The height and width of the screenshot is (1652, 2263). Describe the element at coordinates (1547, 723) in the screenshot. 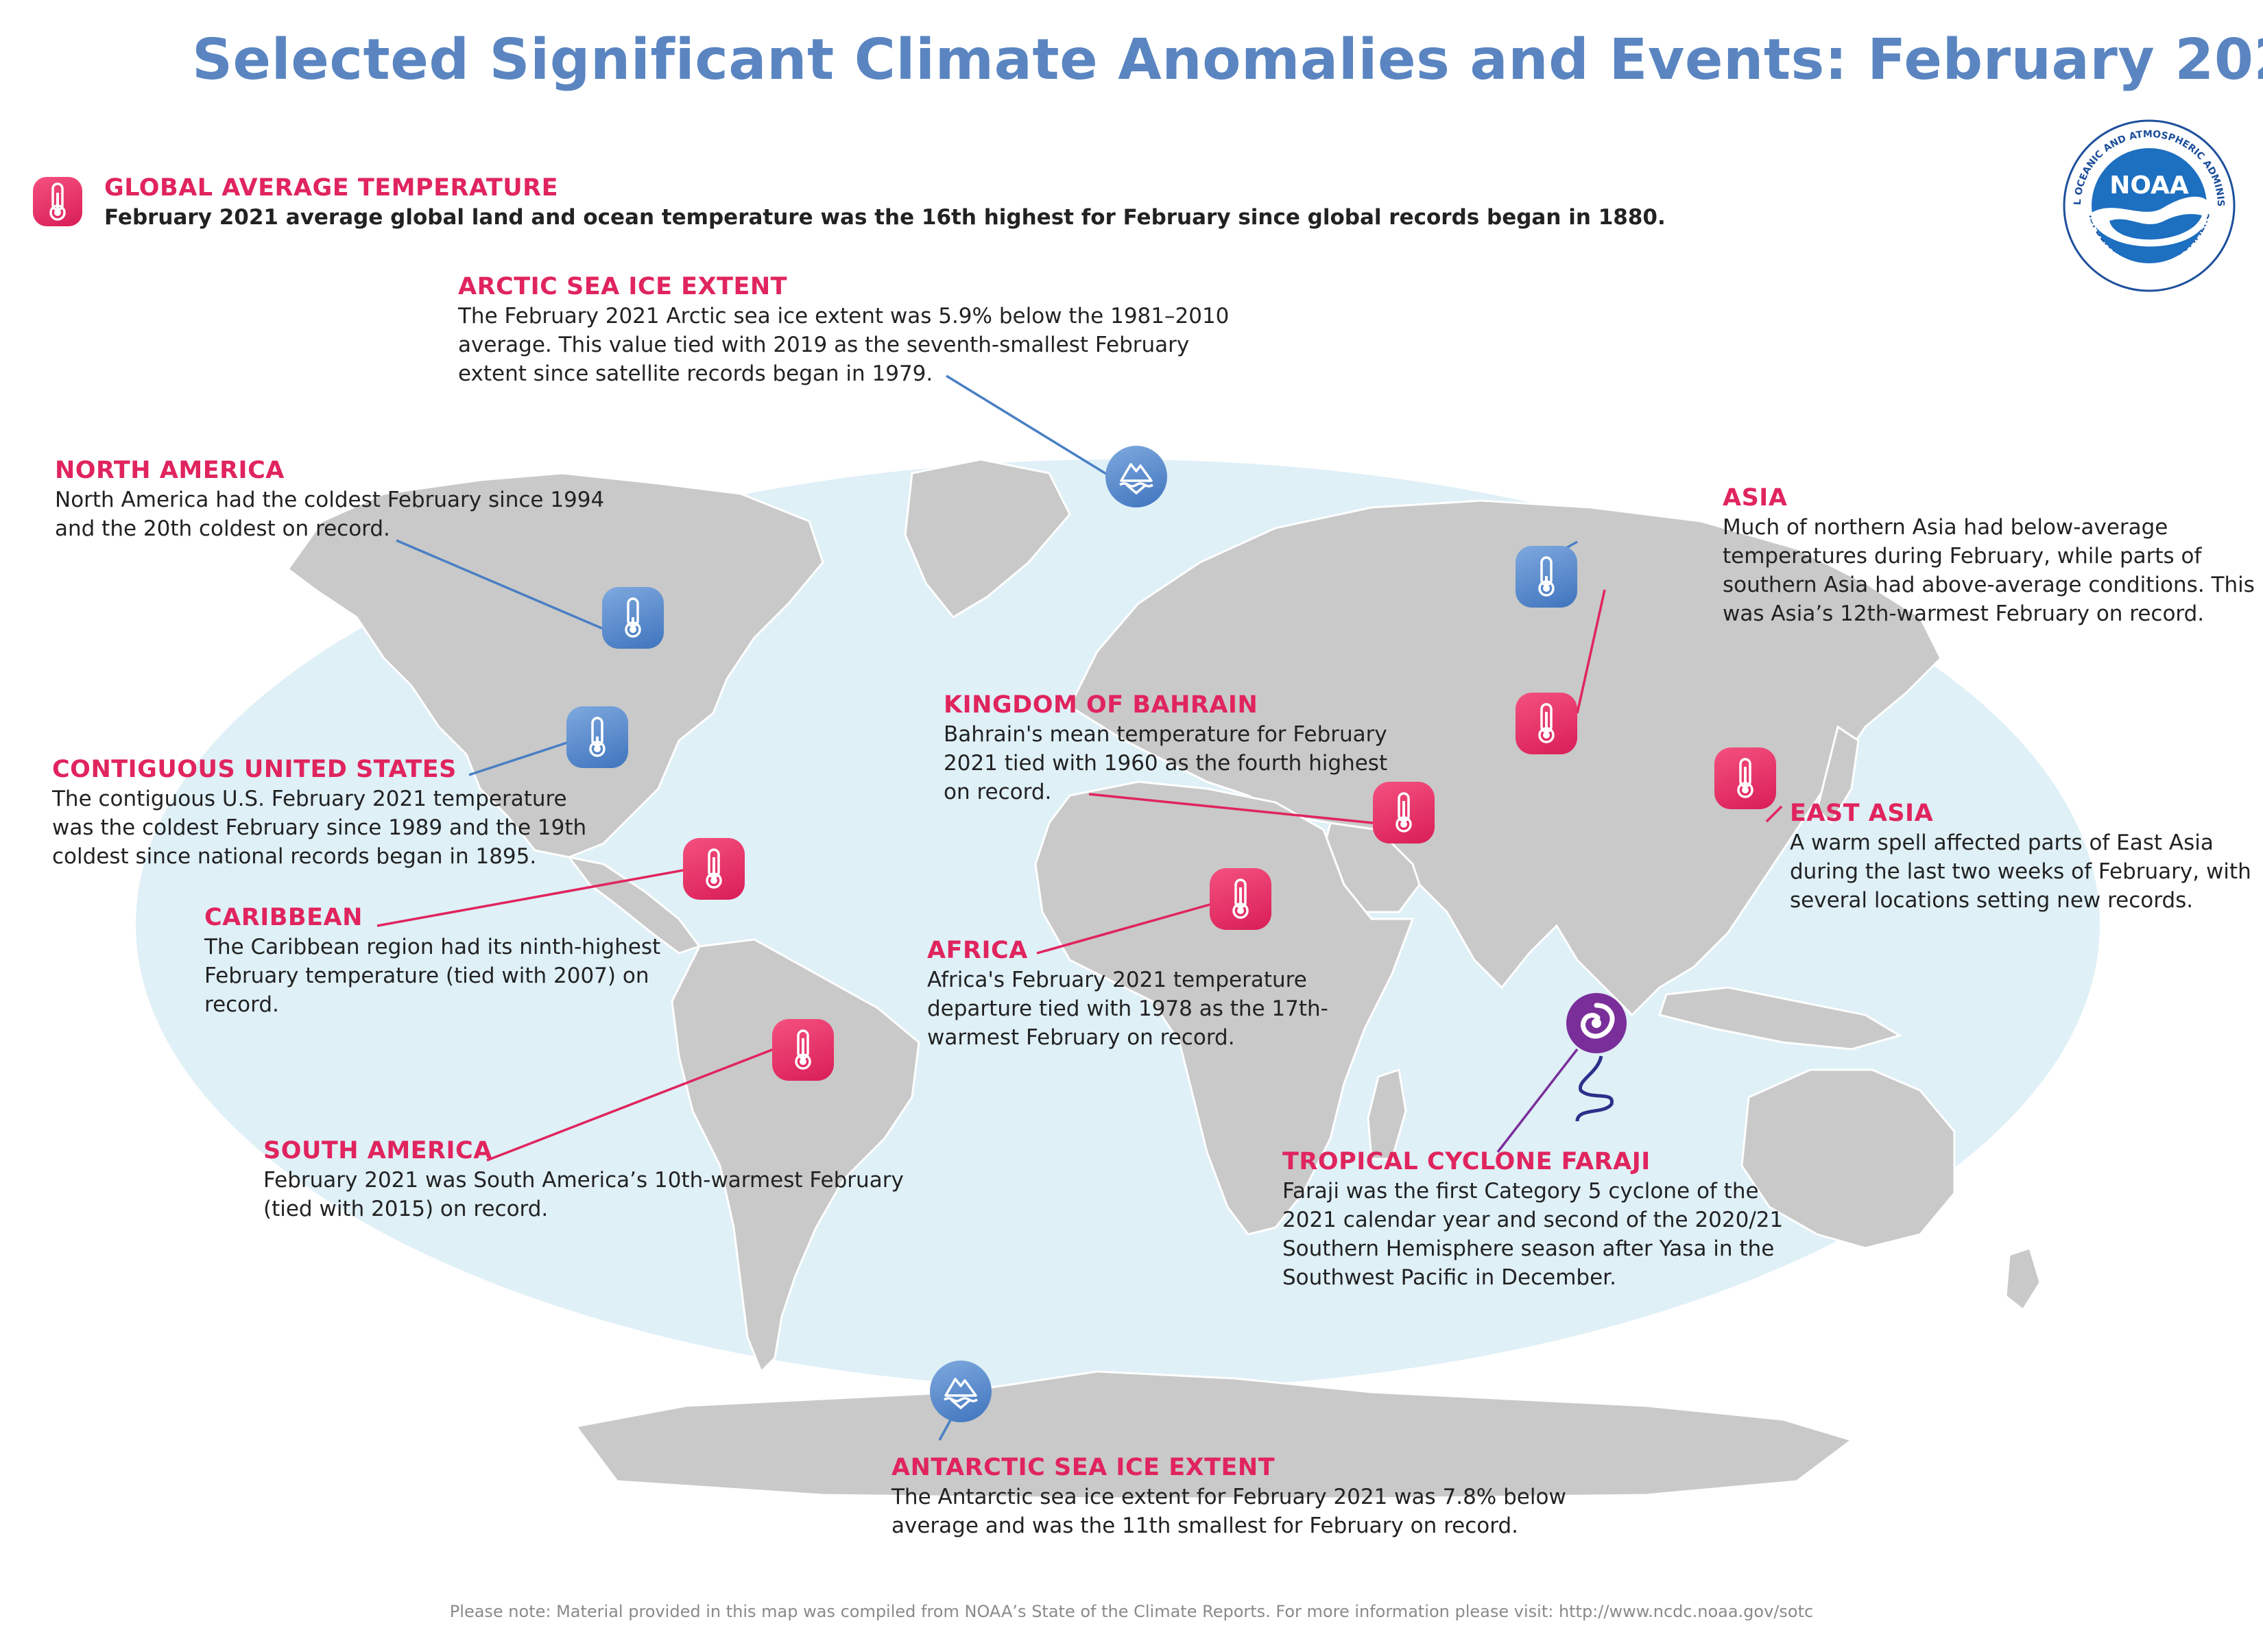

I see `asia-south-thermometer-icon` at that location.